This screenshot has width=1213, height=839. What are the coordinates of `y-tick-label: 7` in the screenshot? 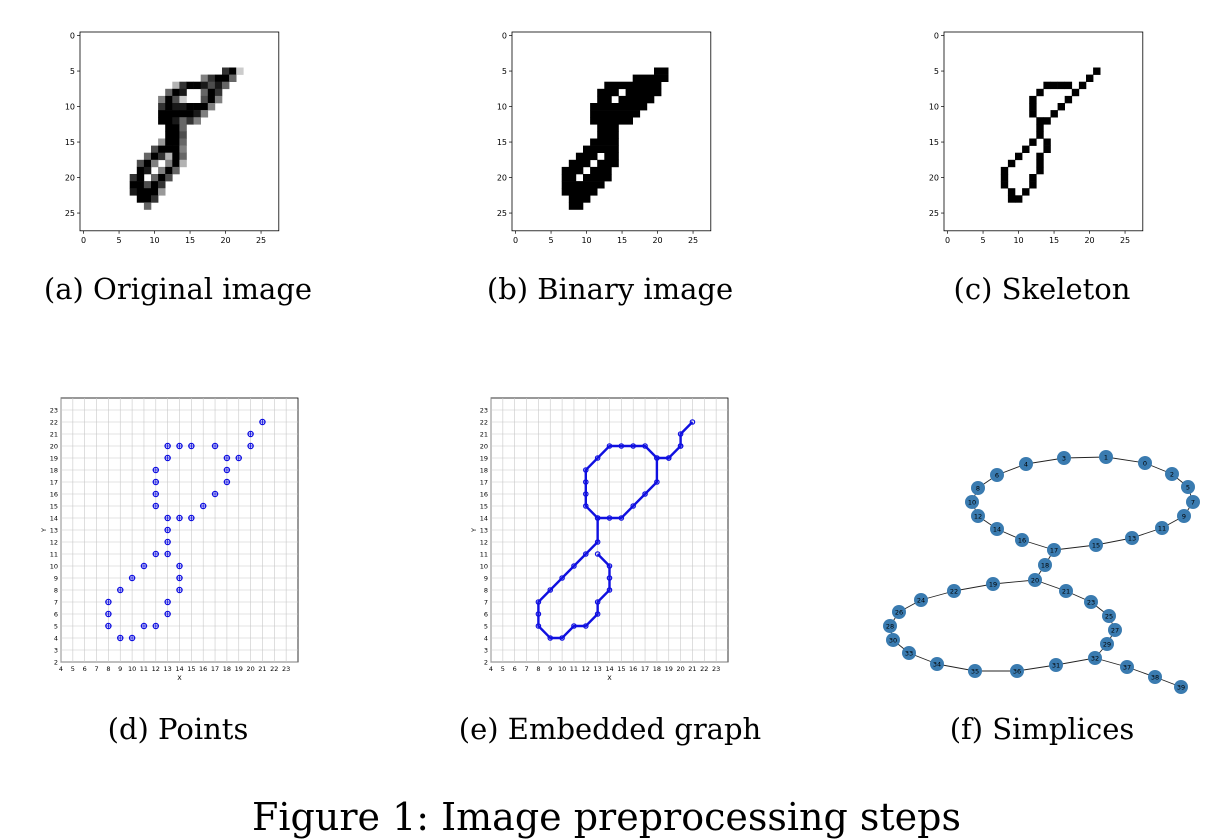 It's located at (486, 603).